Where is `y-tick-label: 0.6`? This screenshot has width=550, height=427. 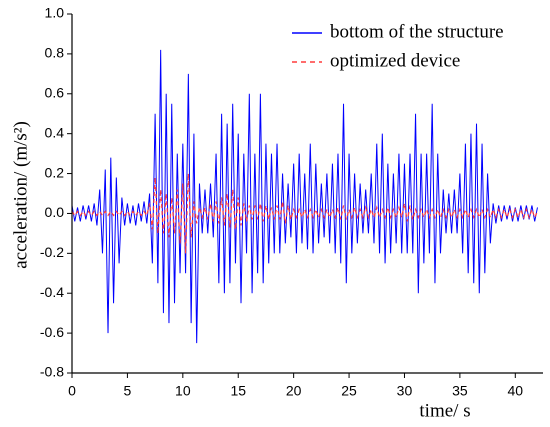
y-tick-label: 0.6 is located at coordinates (55, 92).